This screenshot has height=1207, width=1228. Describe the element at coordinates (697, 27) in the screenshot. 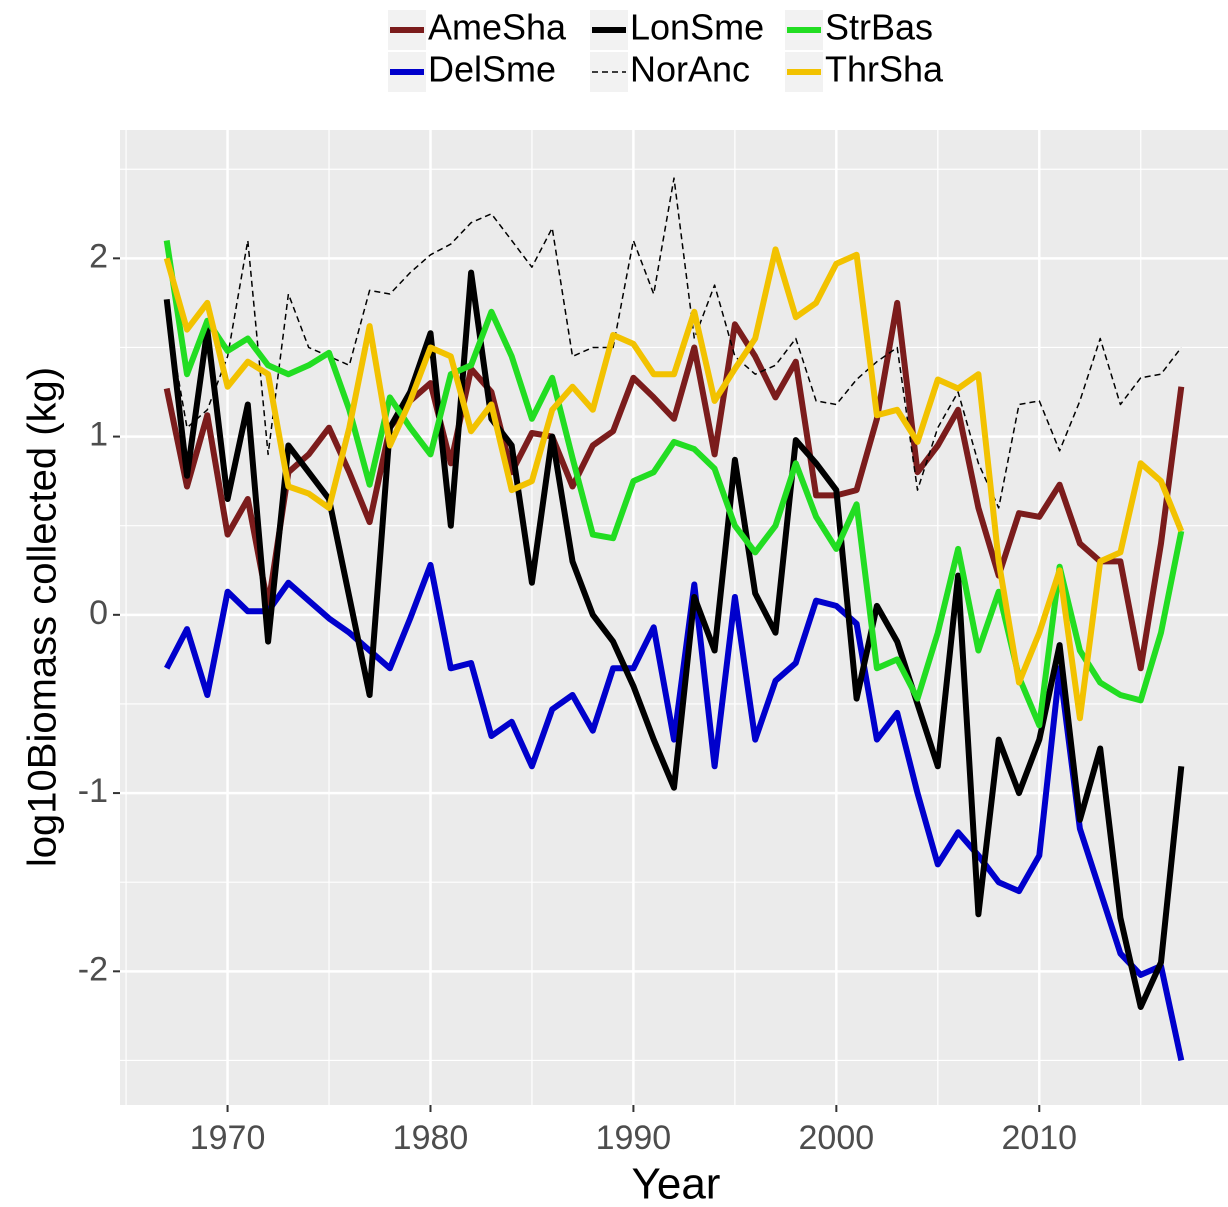

I see `legend-label: LonSme` at that location.